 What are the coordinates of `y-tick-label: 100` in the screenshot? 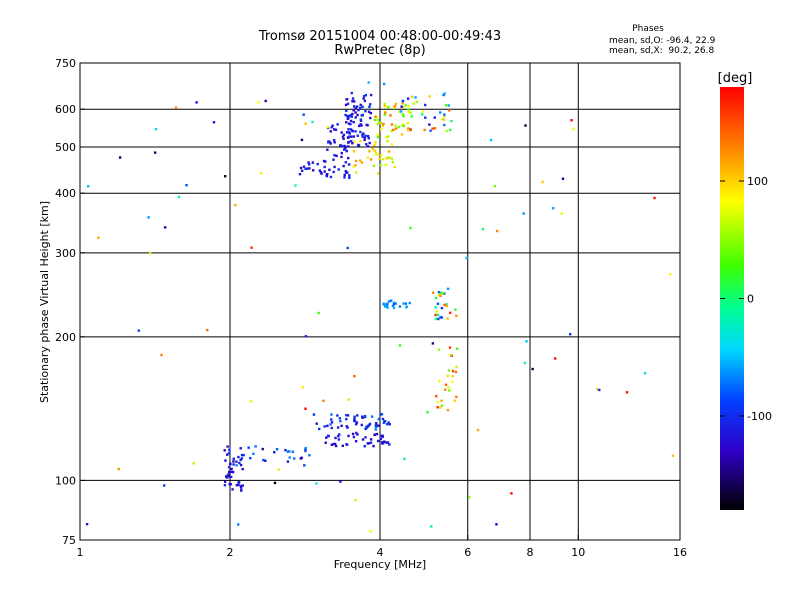 It's located at (65, 480).